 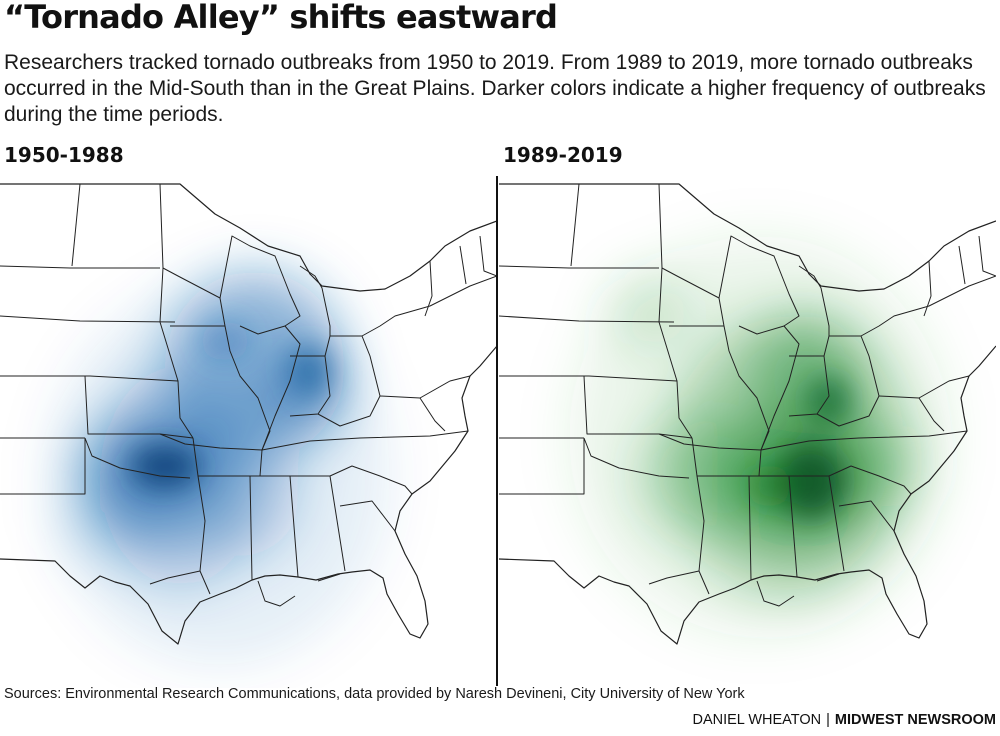 I want to click on panel-divider, so click(x=497, y=431).